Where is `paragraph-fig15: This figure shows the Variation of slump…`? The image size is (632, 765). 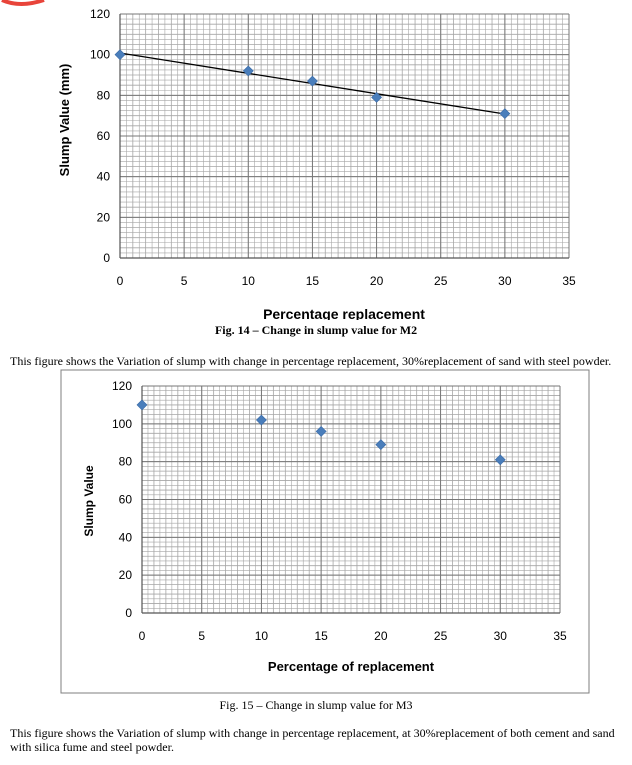 paragraph-fig15: This figure shows the Variation of slump… is located at coordinates (312, 740).